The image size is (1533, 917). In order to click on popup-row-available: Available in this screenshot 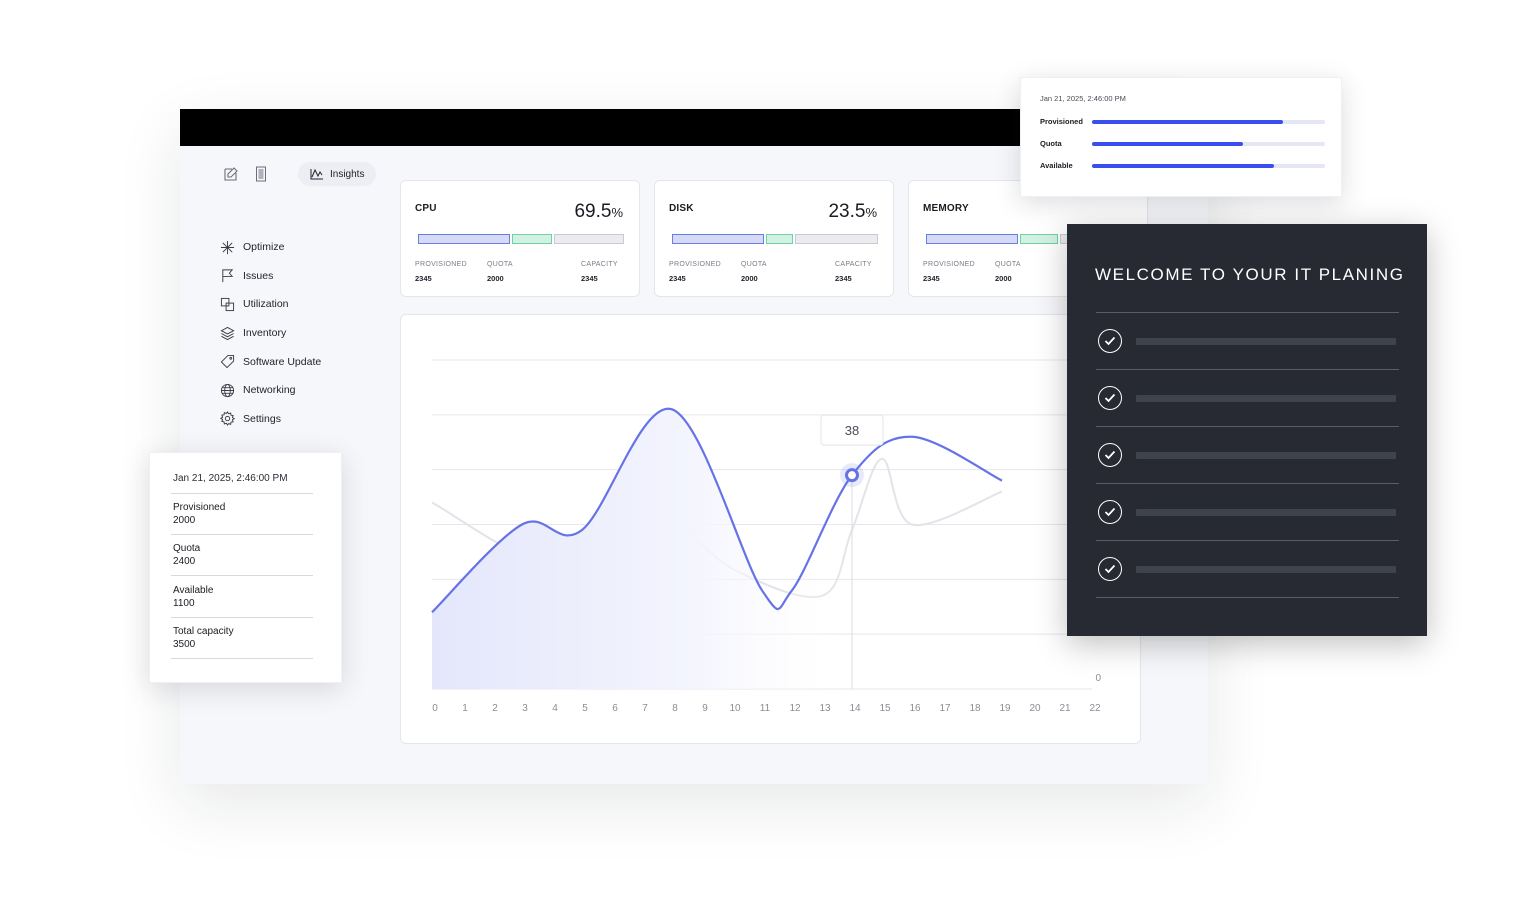, I will do `click(1182, 166)`.